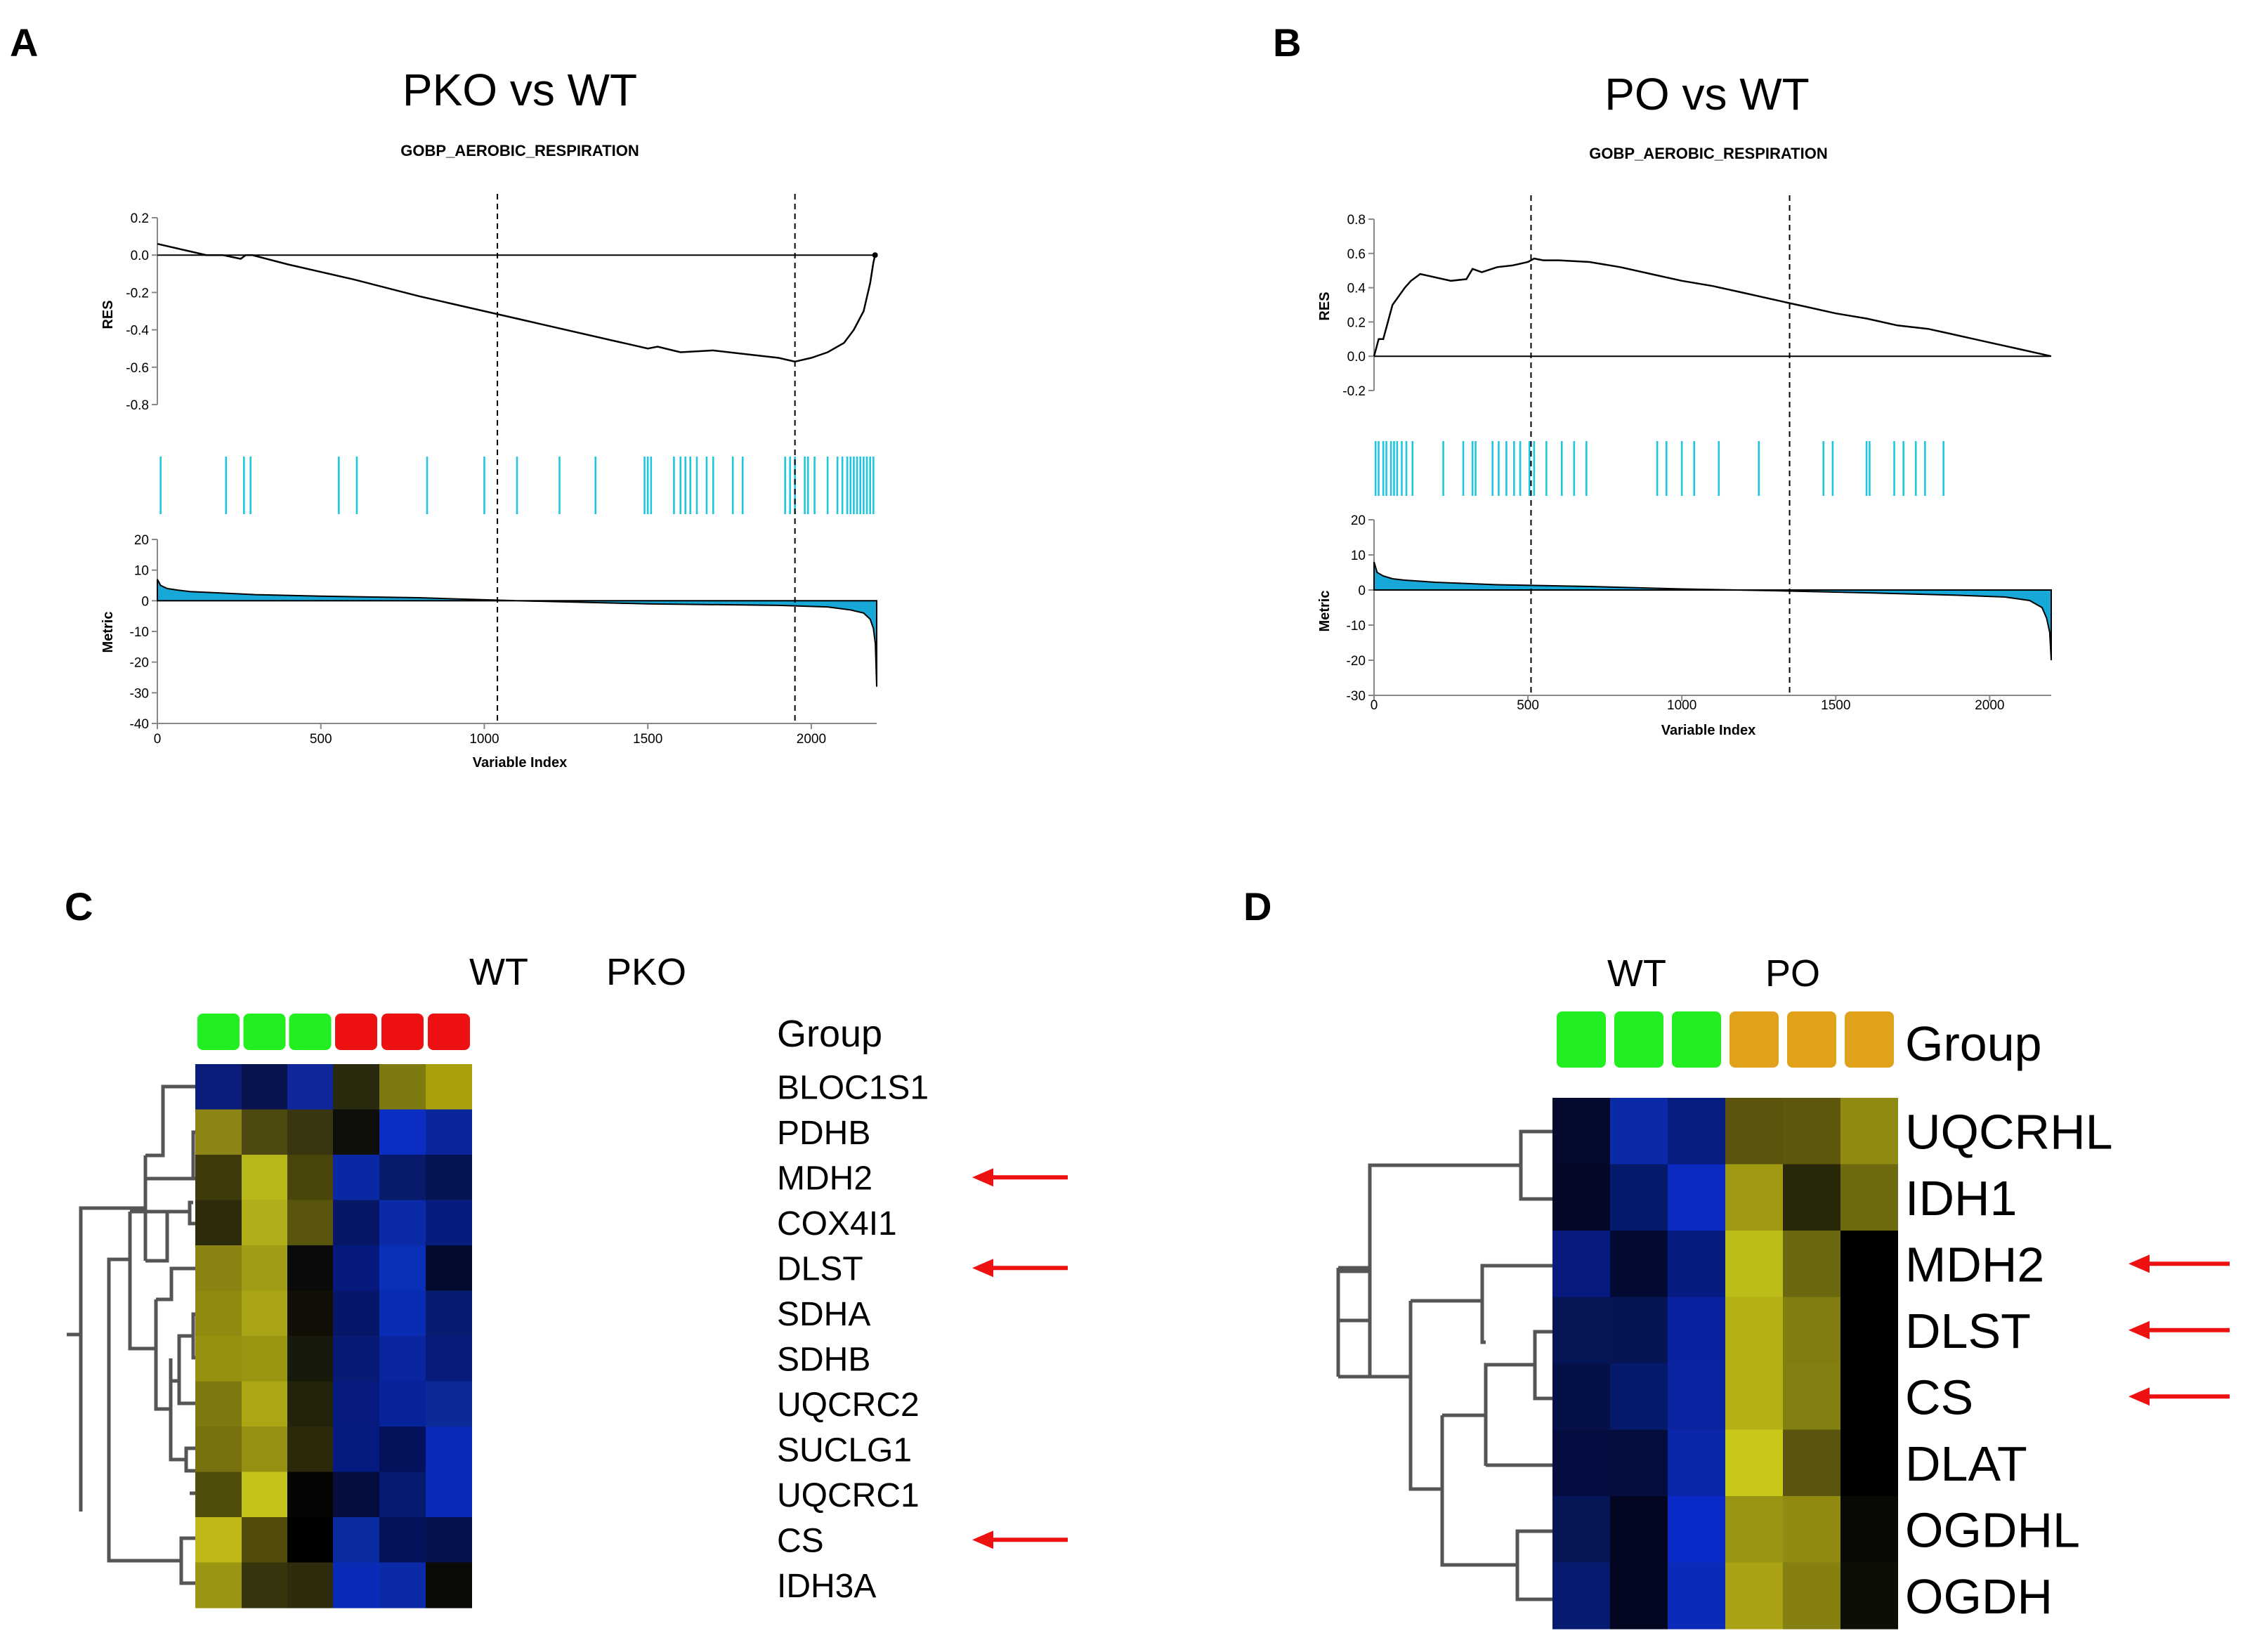 This screenshot has width=2243, height=1652. I want to click on panel-b-res-ytick-label: 0.6, so click(1356, 254).